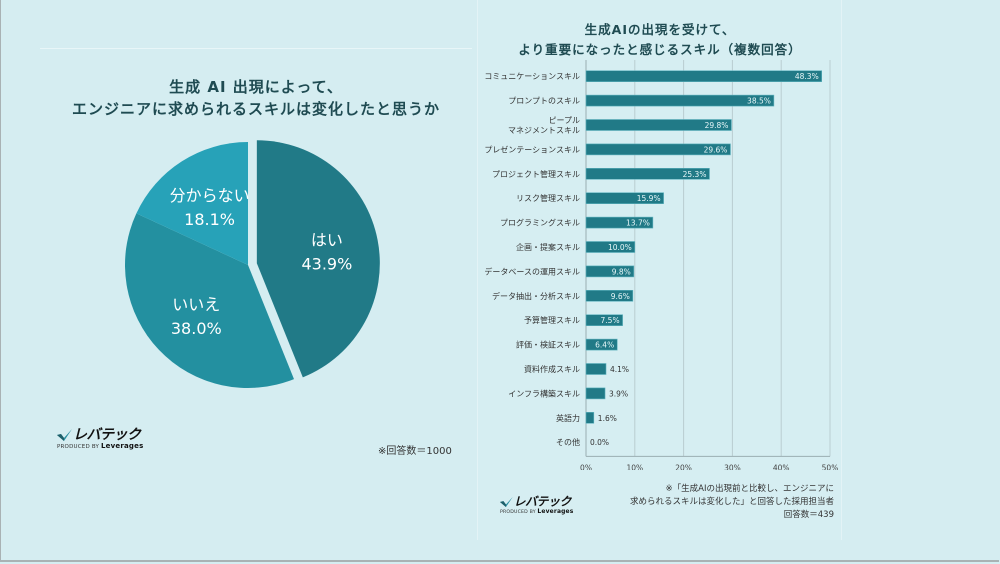  What do you see at coordinates (544, 130) in the screenshot?
I see `category-label: マネジメントスキル` at bounding box center [544, 130].